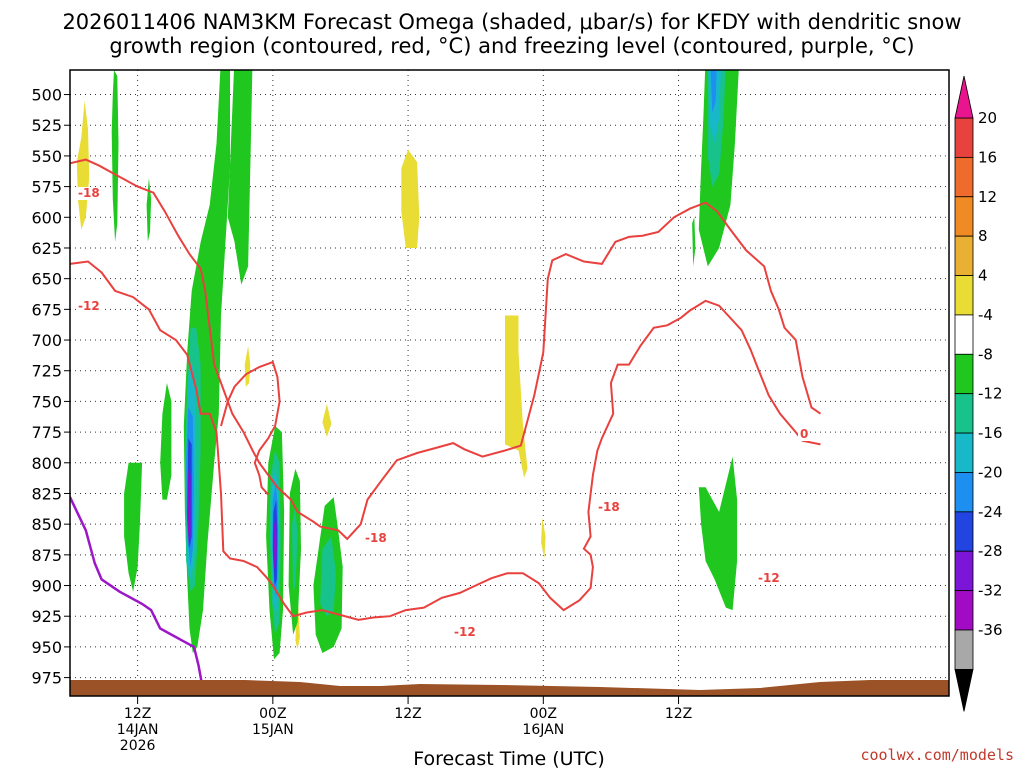 Image resolution: width=1024 pixels, height=768 pixels. What do you see at coordinates (46, 463) in the screenshot?
I see `y-tick-label: 800` at bounding box center [46, 463].